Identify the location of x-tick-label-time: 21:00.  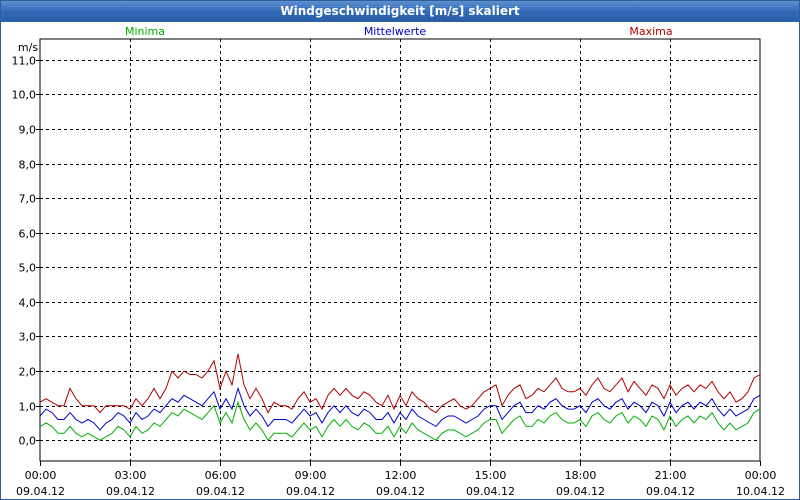
(671, 475).